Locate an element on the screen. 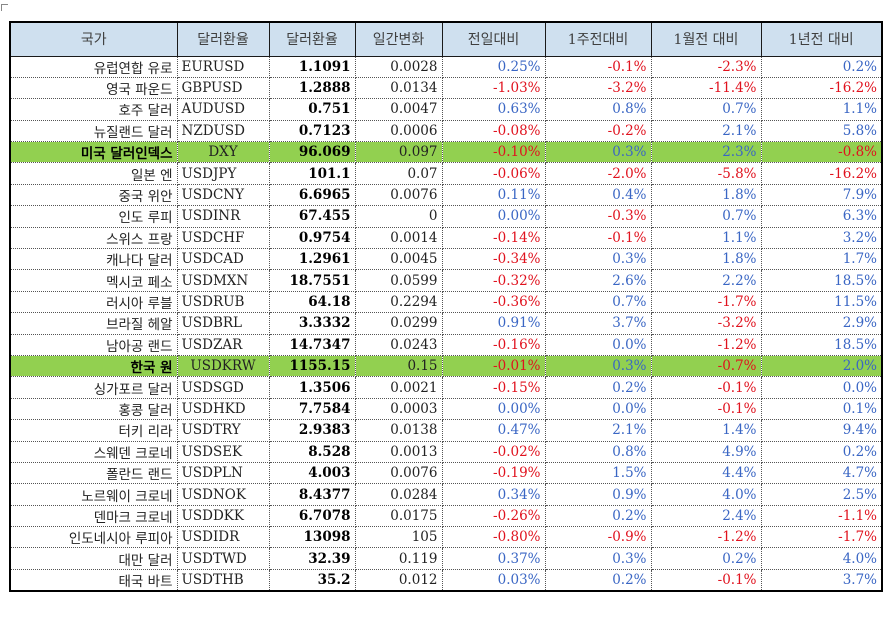 This screenshot has height=625, width=891. vs-1-week-cell: -2.0% is located at coordinates (598, 173).